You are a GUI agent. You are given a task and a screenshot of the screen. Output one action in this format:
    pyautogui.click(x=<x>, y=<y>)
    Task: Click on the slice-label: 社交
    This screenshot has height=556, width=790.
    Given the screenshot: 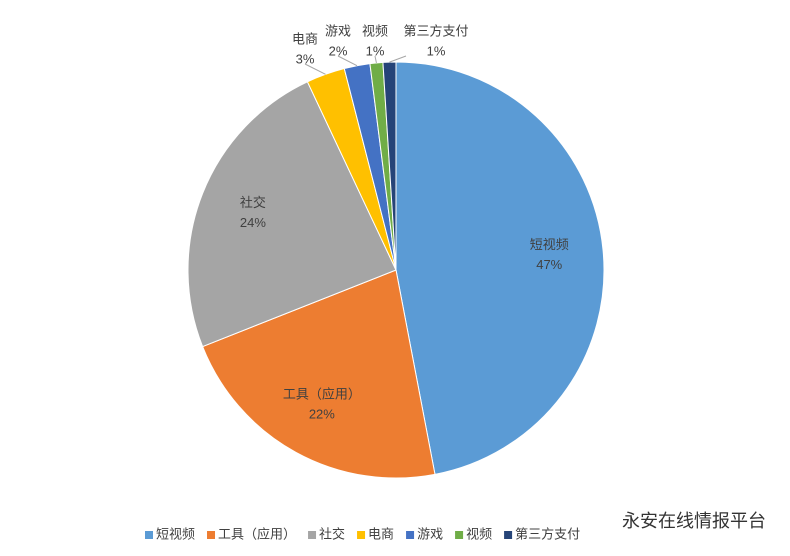 What is the action you would take?
    pyautogui.click(x=253, y=202)
    